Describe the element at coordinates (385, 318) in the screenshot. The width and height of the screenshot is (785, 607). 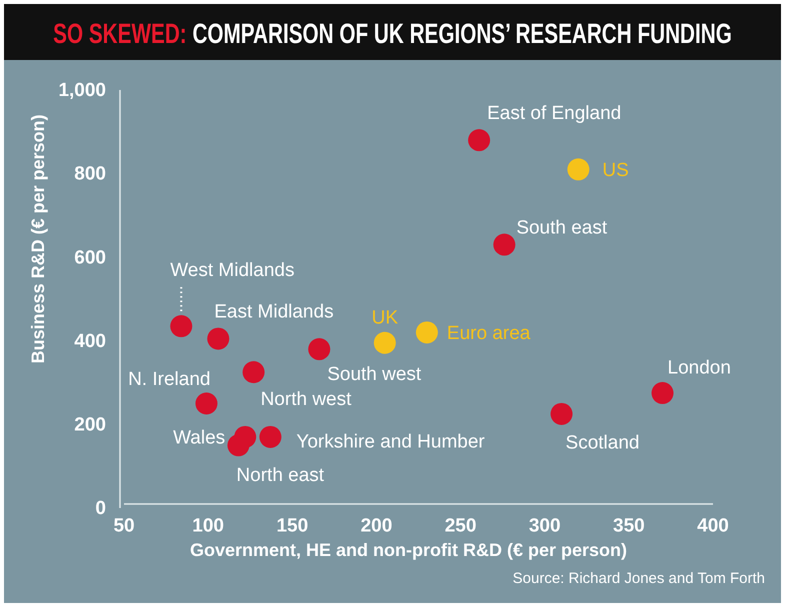
I see `annotation: UK` at that location.